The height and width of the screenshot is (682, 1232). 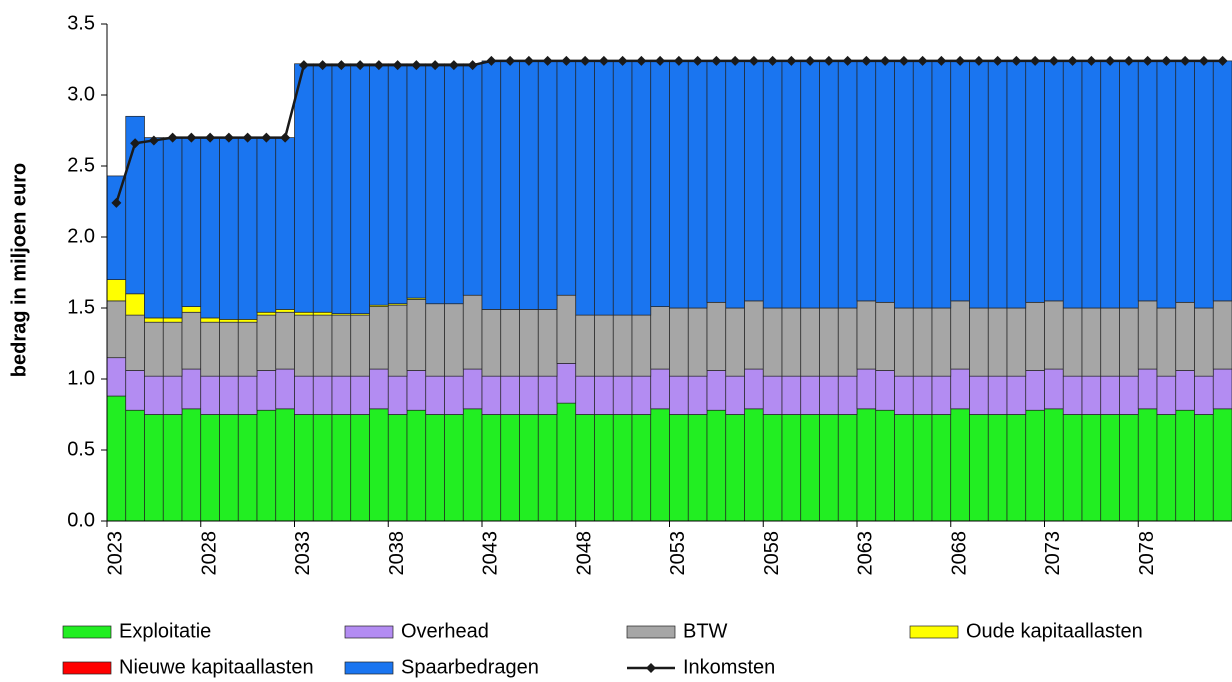 I want to click on x-tick-label: 2033, so click(x=303, y=553).